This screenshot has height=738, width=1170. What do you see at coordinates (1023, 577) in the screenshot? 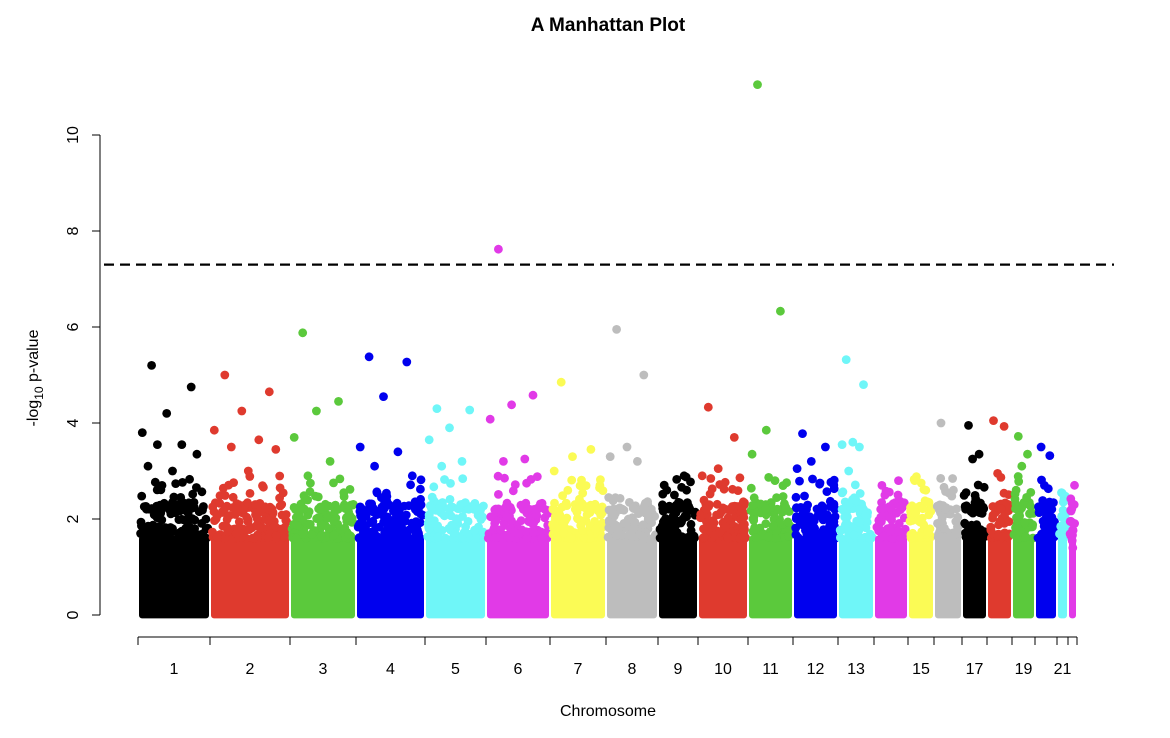
I see `chromosome-19-dense-band` at bounding box center [1023, 577].